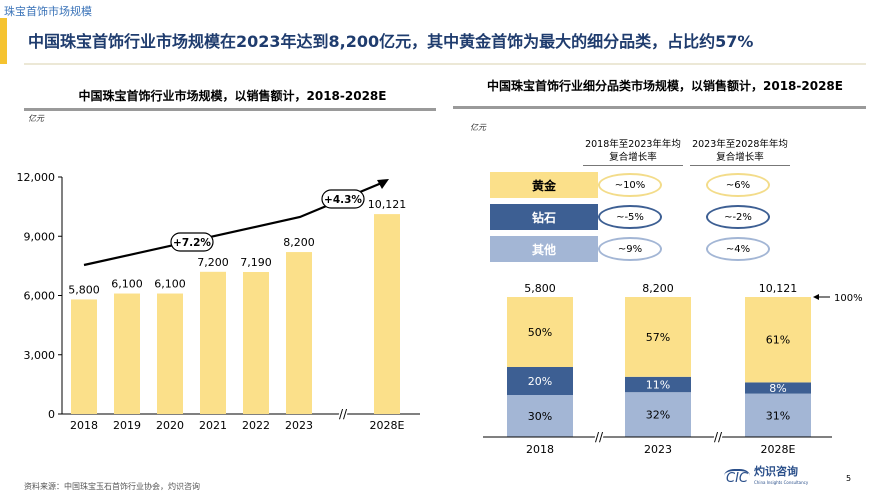 Image resolution: width=889 pixels, height=500 pixels. I want to click on segment-其他-2023, so click(658, 414).